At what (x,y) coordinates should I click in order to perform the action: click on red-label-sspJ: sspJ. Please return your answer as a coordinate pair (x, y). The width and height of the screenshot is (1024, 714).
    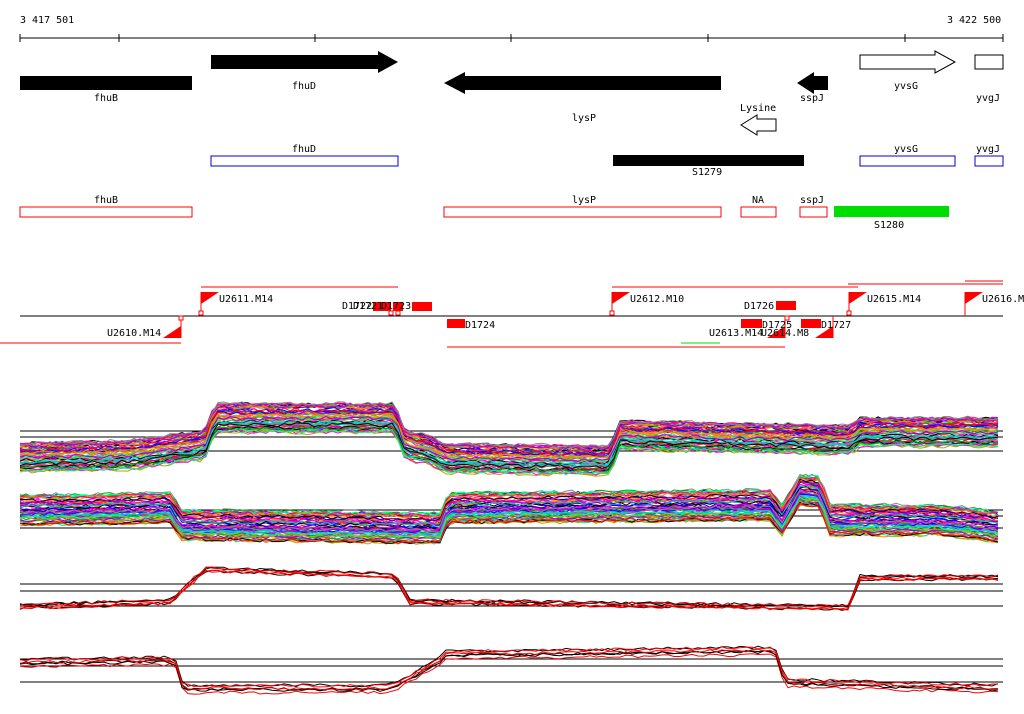
    Looking at the image, I should click on (812, 200).